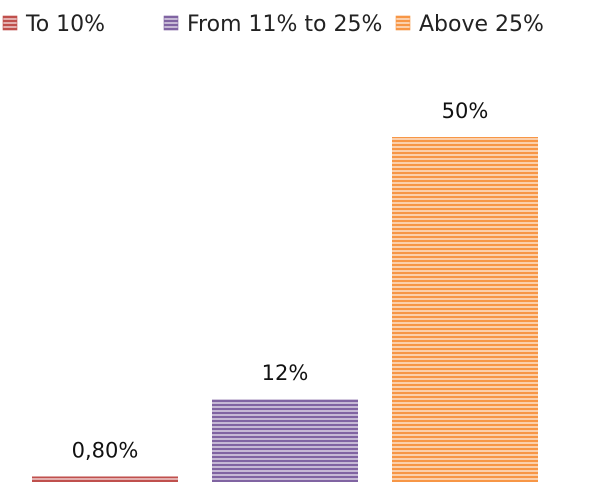 Image resolution: width=600 pixels, height=482 pixels. What do you see at coordinates (65, 24) in the screenshot?
I see `legend-label: To 10%` at bounding box center [65, 24].